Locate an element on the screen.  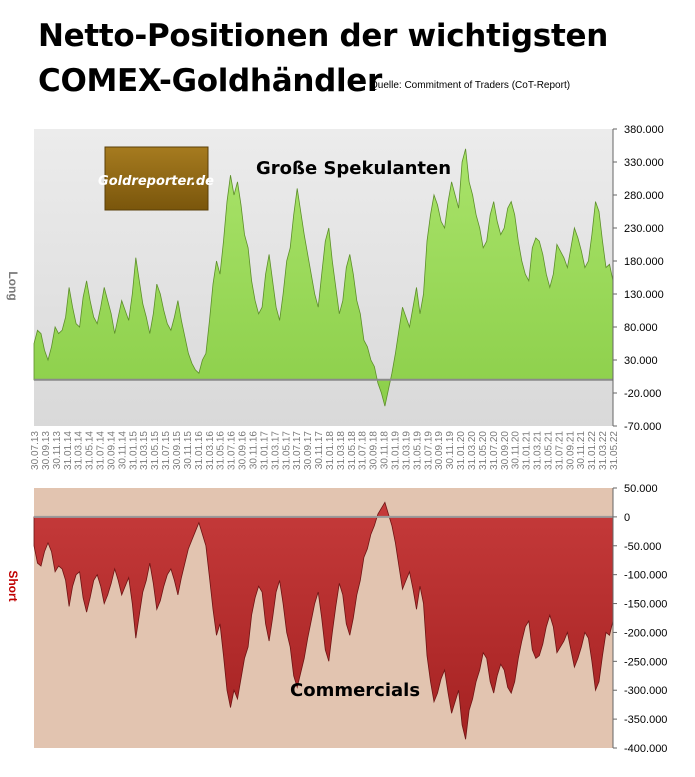
x-tick-label: 30.09.21 is located at coordinates (570, 450).